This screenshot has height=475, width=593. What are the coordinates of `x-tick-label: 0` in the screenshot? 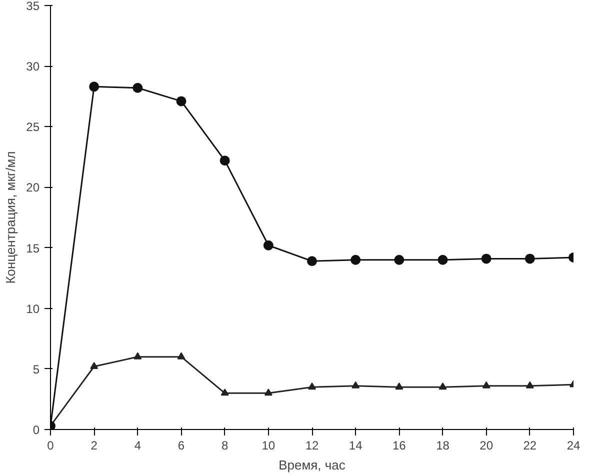 It's located at (50, 445).